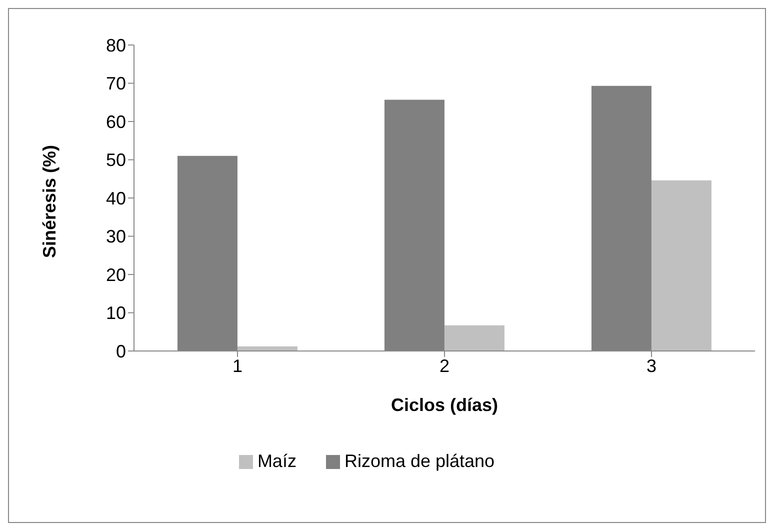 This screenshot has height=531, width=774. What do you see at coordinates (444, 366) in the screenshot?
I see `x-tick-label: 2` at bounding box center [444, 366].